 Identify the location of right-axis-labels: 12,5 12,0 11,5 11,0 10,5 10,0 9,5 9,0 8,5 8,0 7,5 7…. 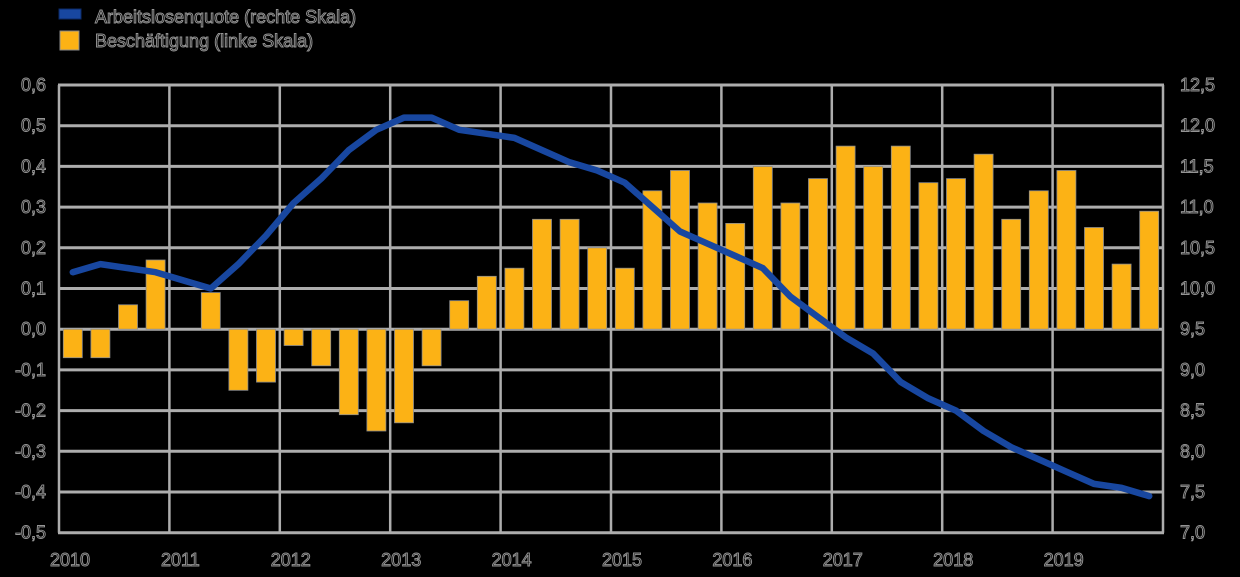
(1198, 309).